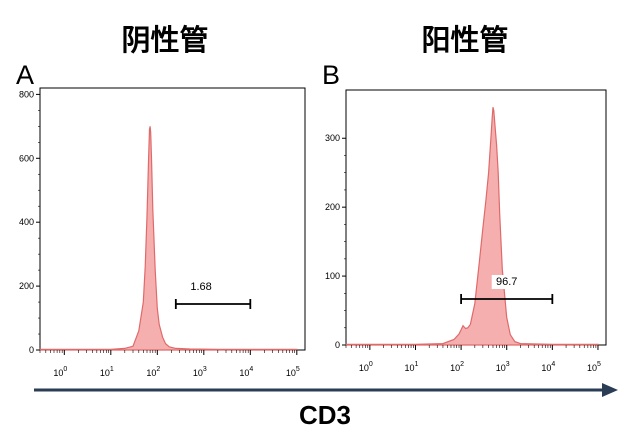 This screenshot has height=445, width=640. Describe the element at coordinates (26, 222) in the screenshot. I see `y-tick-label: 400` at that location.